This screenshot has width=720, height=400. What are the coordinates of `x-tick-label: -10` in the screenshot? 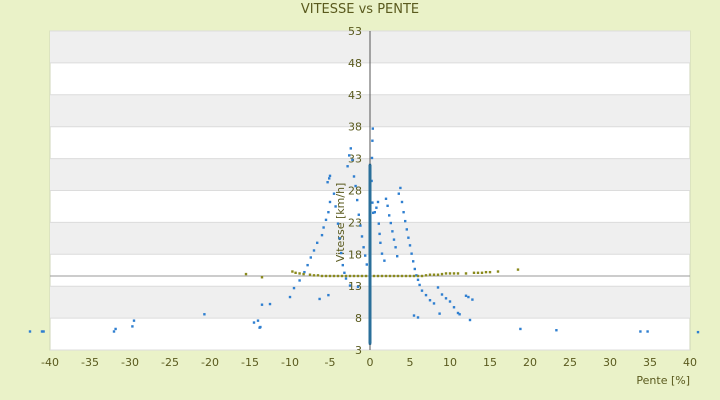 It's located at (290, 362).